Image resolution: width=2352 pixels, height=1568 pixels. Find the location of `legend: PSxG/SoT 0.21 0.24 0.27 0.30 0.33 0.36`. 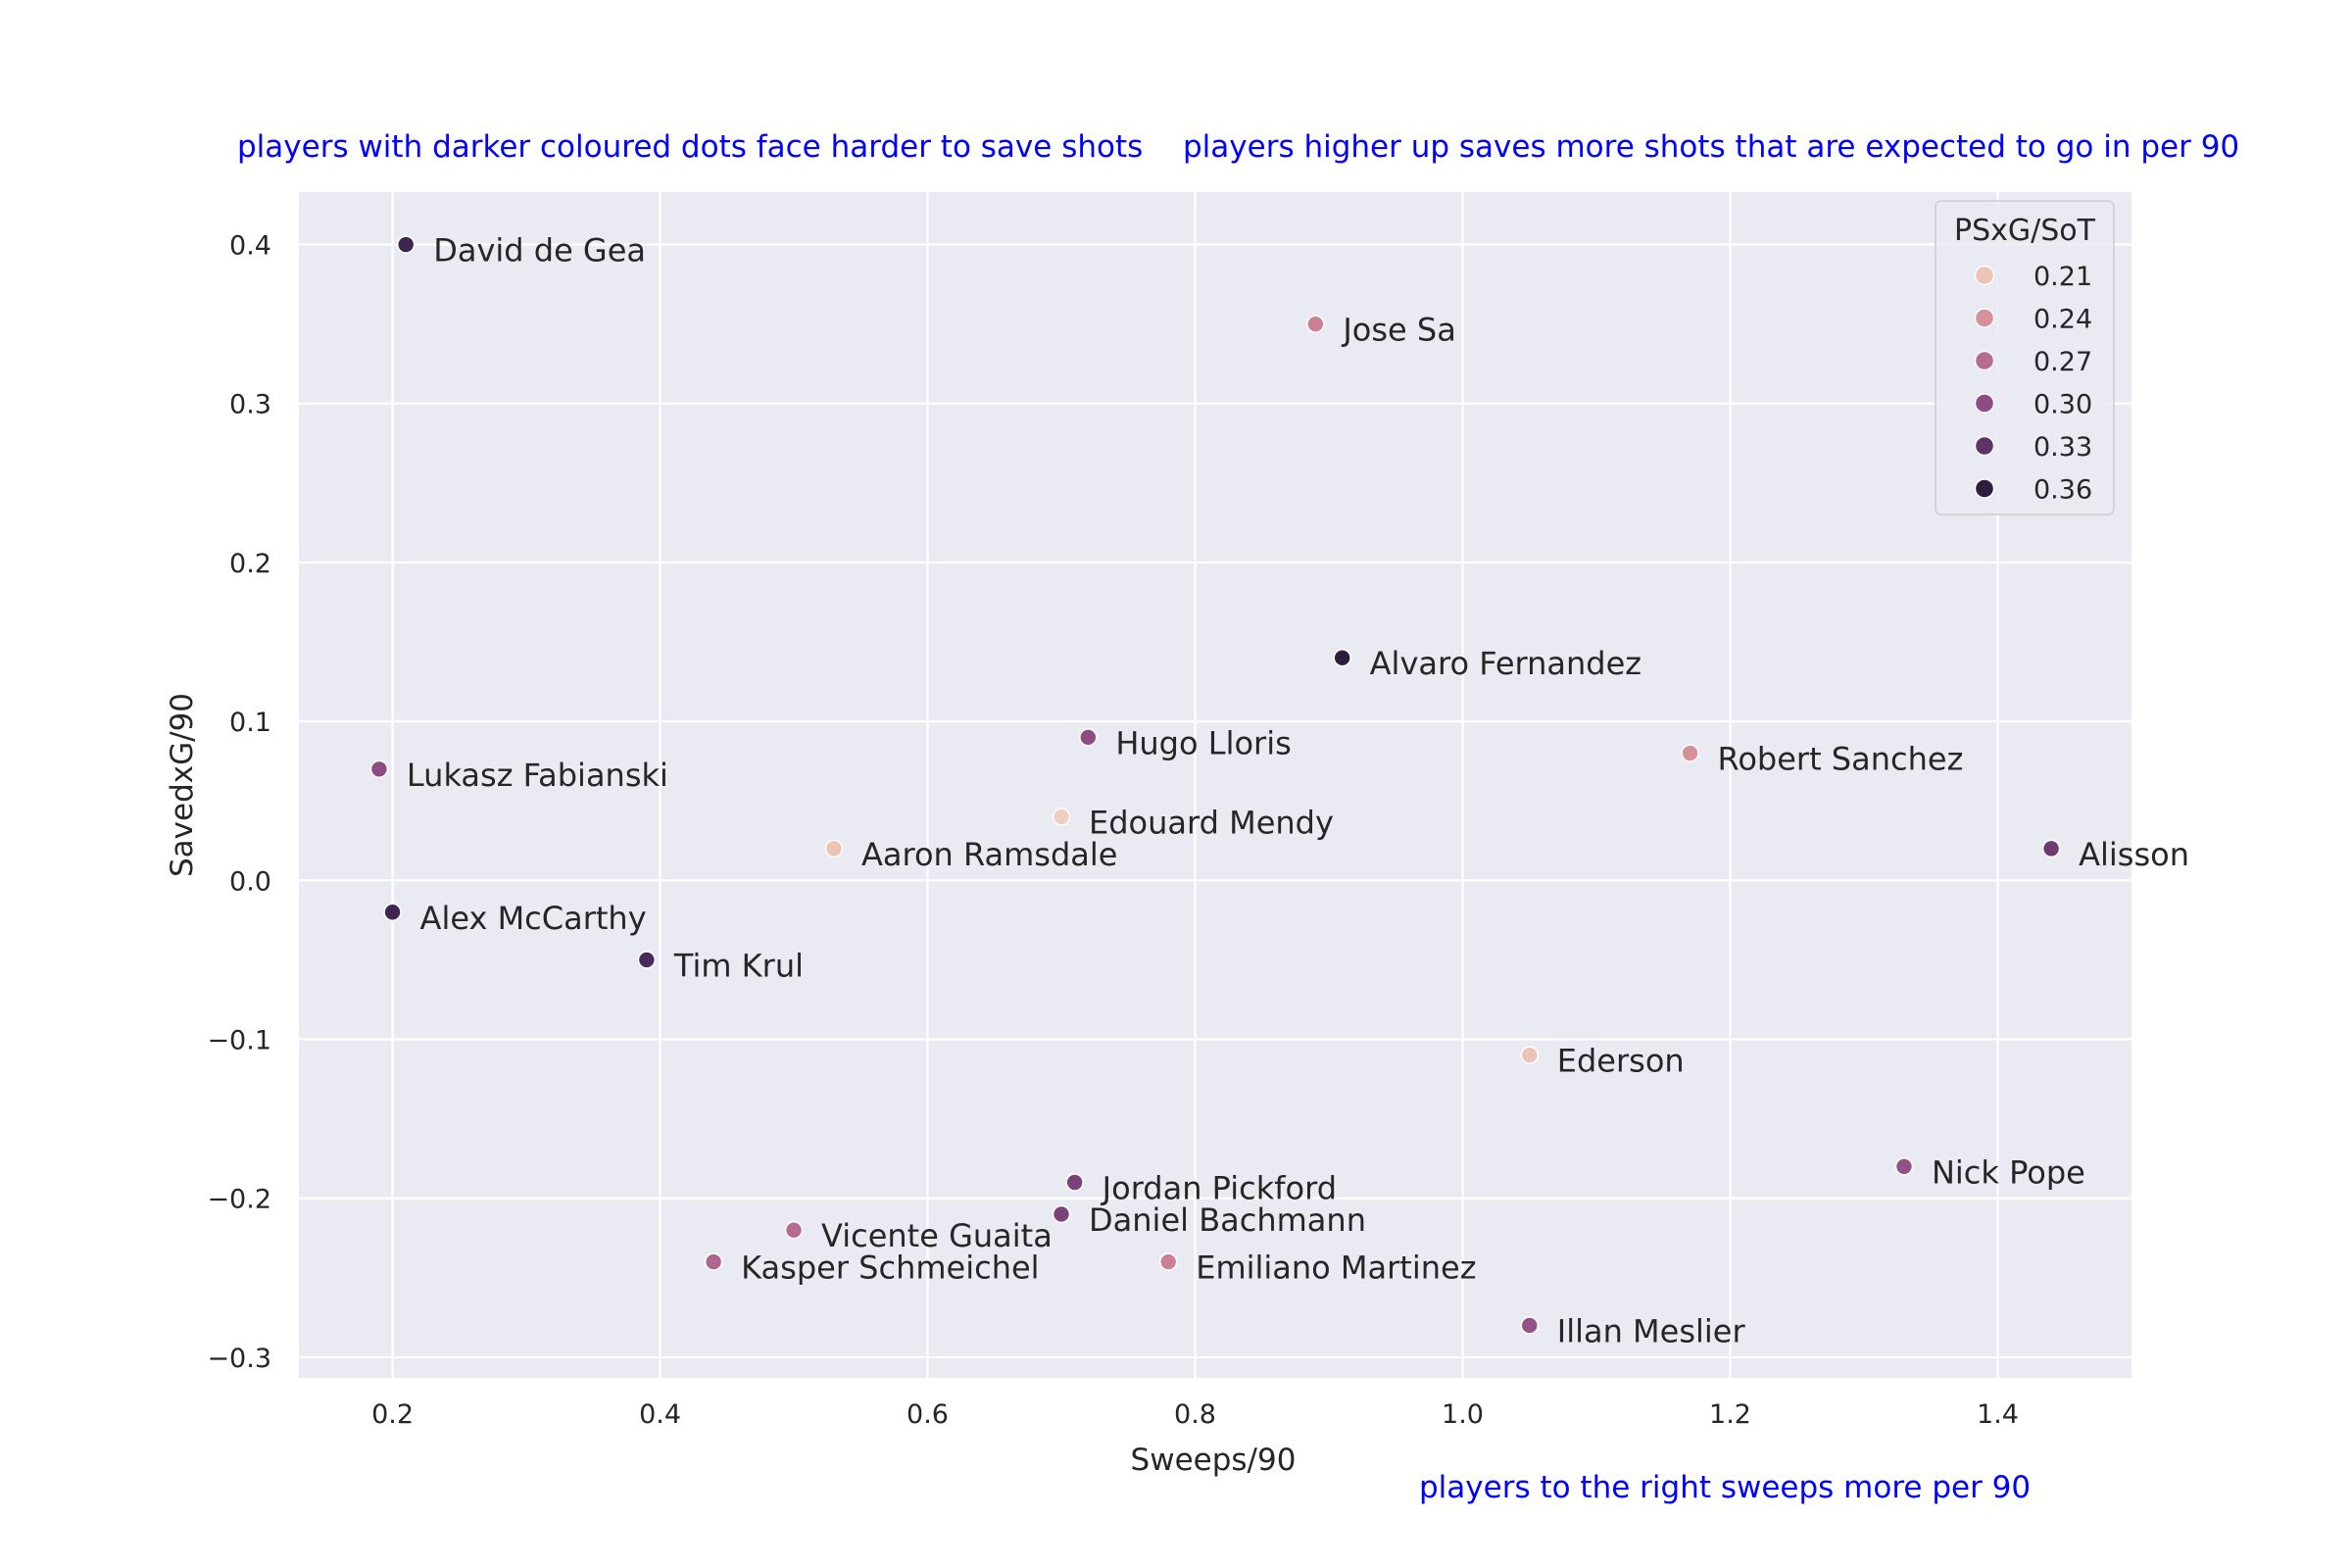

legend: PSxG/SoT 0.21 0.24 0.27 0.30 0.33 0.36 is located at coordinates (2025, 357).